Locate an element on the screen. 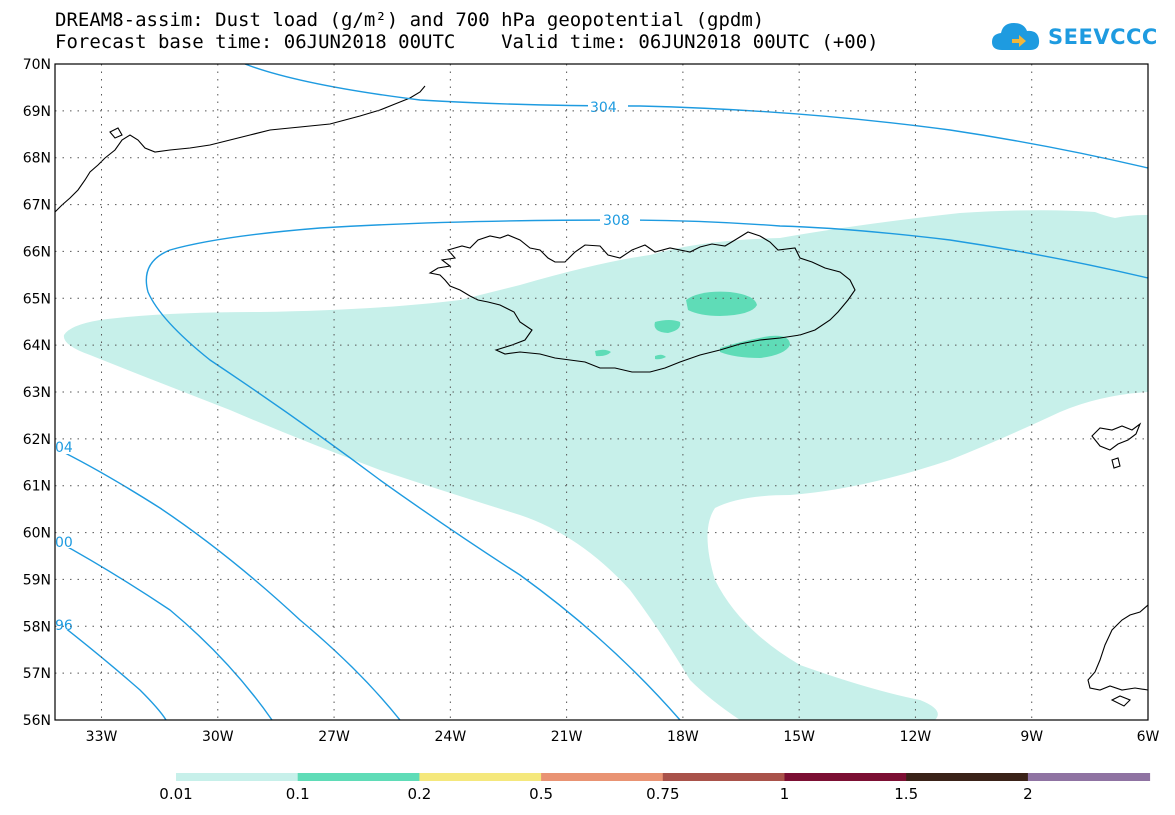 This screenshot has width=1175, height=815. lat-tick-label: 63N is located at coordinates (37, 393).